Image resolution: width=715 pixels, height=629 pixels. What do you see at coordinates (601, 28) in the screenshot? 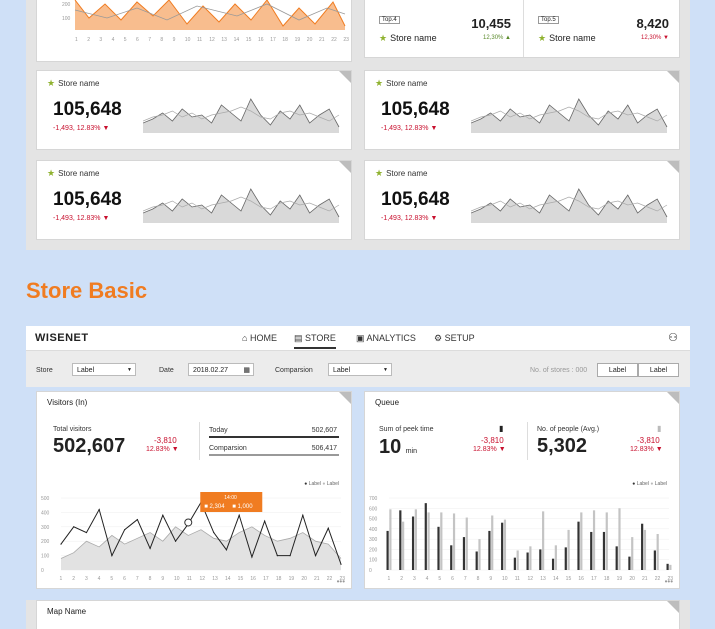
I see `top5-block: Top.5 8,420 ★ Store name 12,30% ▼` at bounding box center [601, 28].